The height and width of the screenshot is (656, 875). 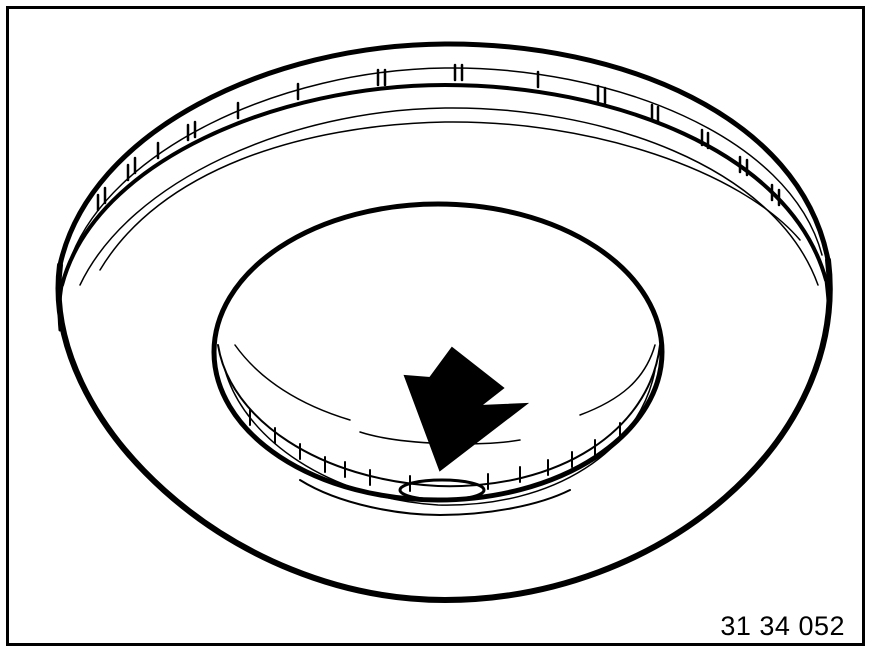 I want to click on arrow-down-right-icon, so click(x=466, y=409).